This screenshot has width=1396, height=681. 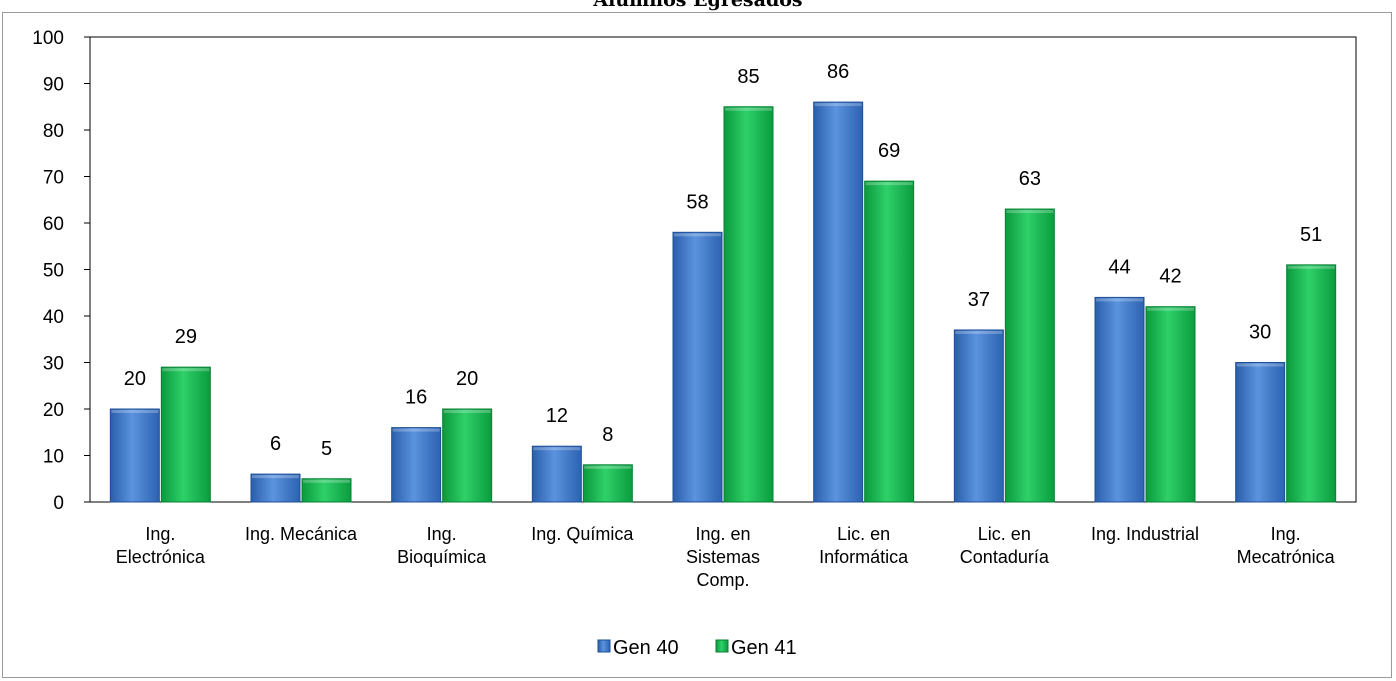 What do you see at coordinates (53, 317) in the screenshot?
I see `y-tick-label: 40` at bounding box center [53, 317].